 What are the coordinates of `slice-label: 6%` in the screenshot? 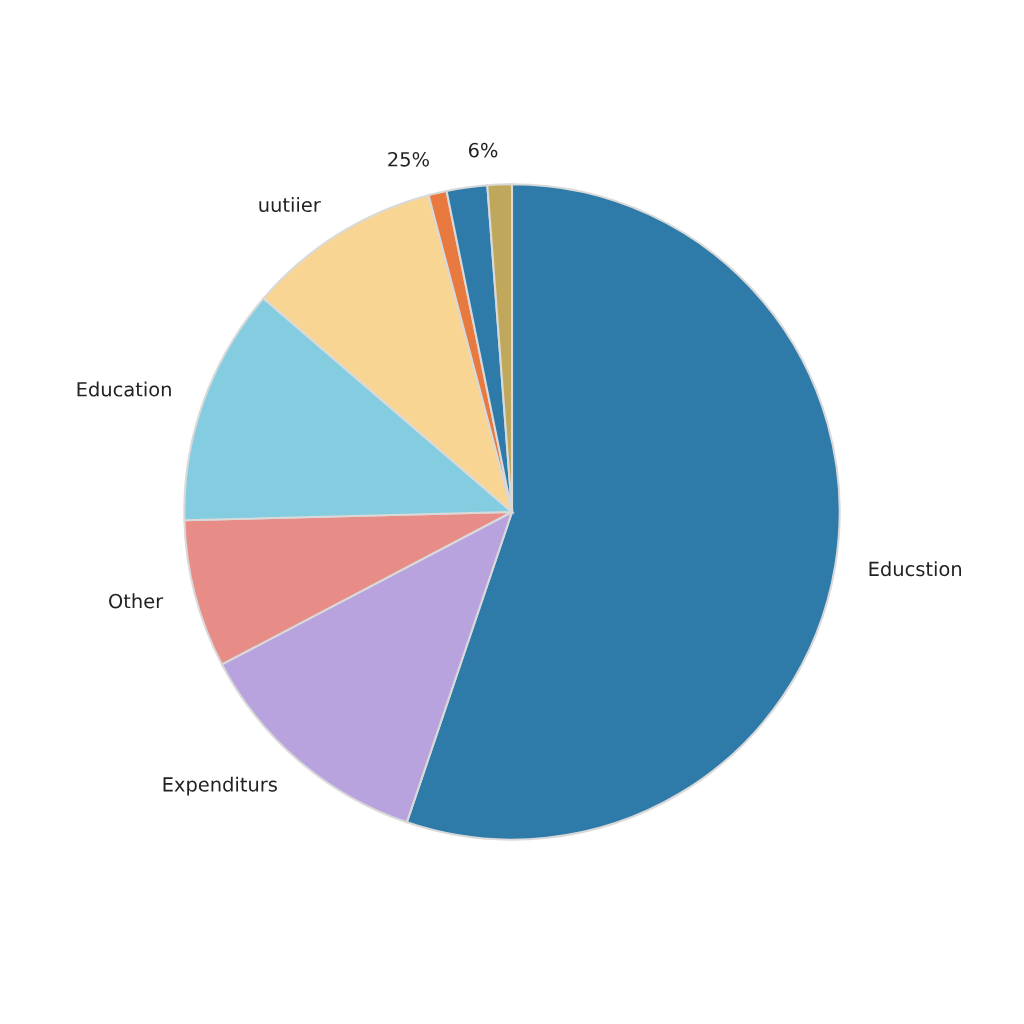 It's located at (483, 150).